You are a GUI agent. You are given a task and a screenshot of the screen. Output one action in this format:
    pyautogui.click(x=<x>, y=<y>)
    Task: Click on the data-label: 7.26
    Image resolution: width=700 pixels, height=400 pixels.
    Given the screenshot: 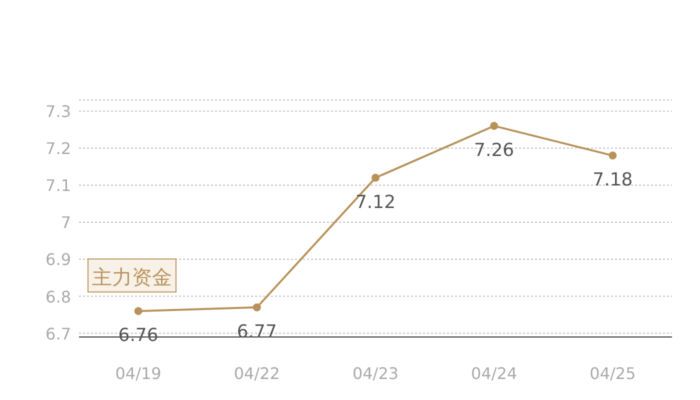 What is the action you would take?
    pyautogui.click(x=494, y=150)
    